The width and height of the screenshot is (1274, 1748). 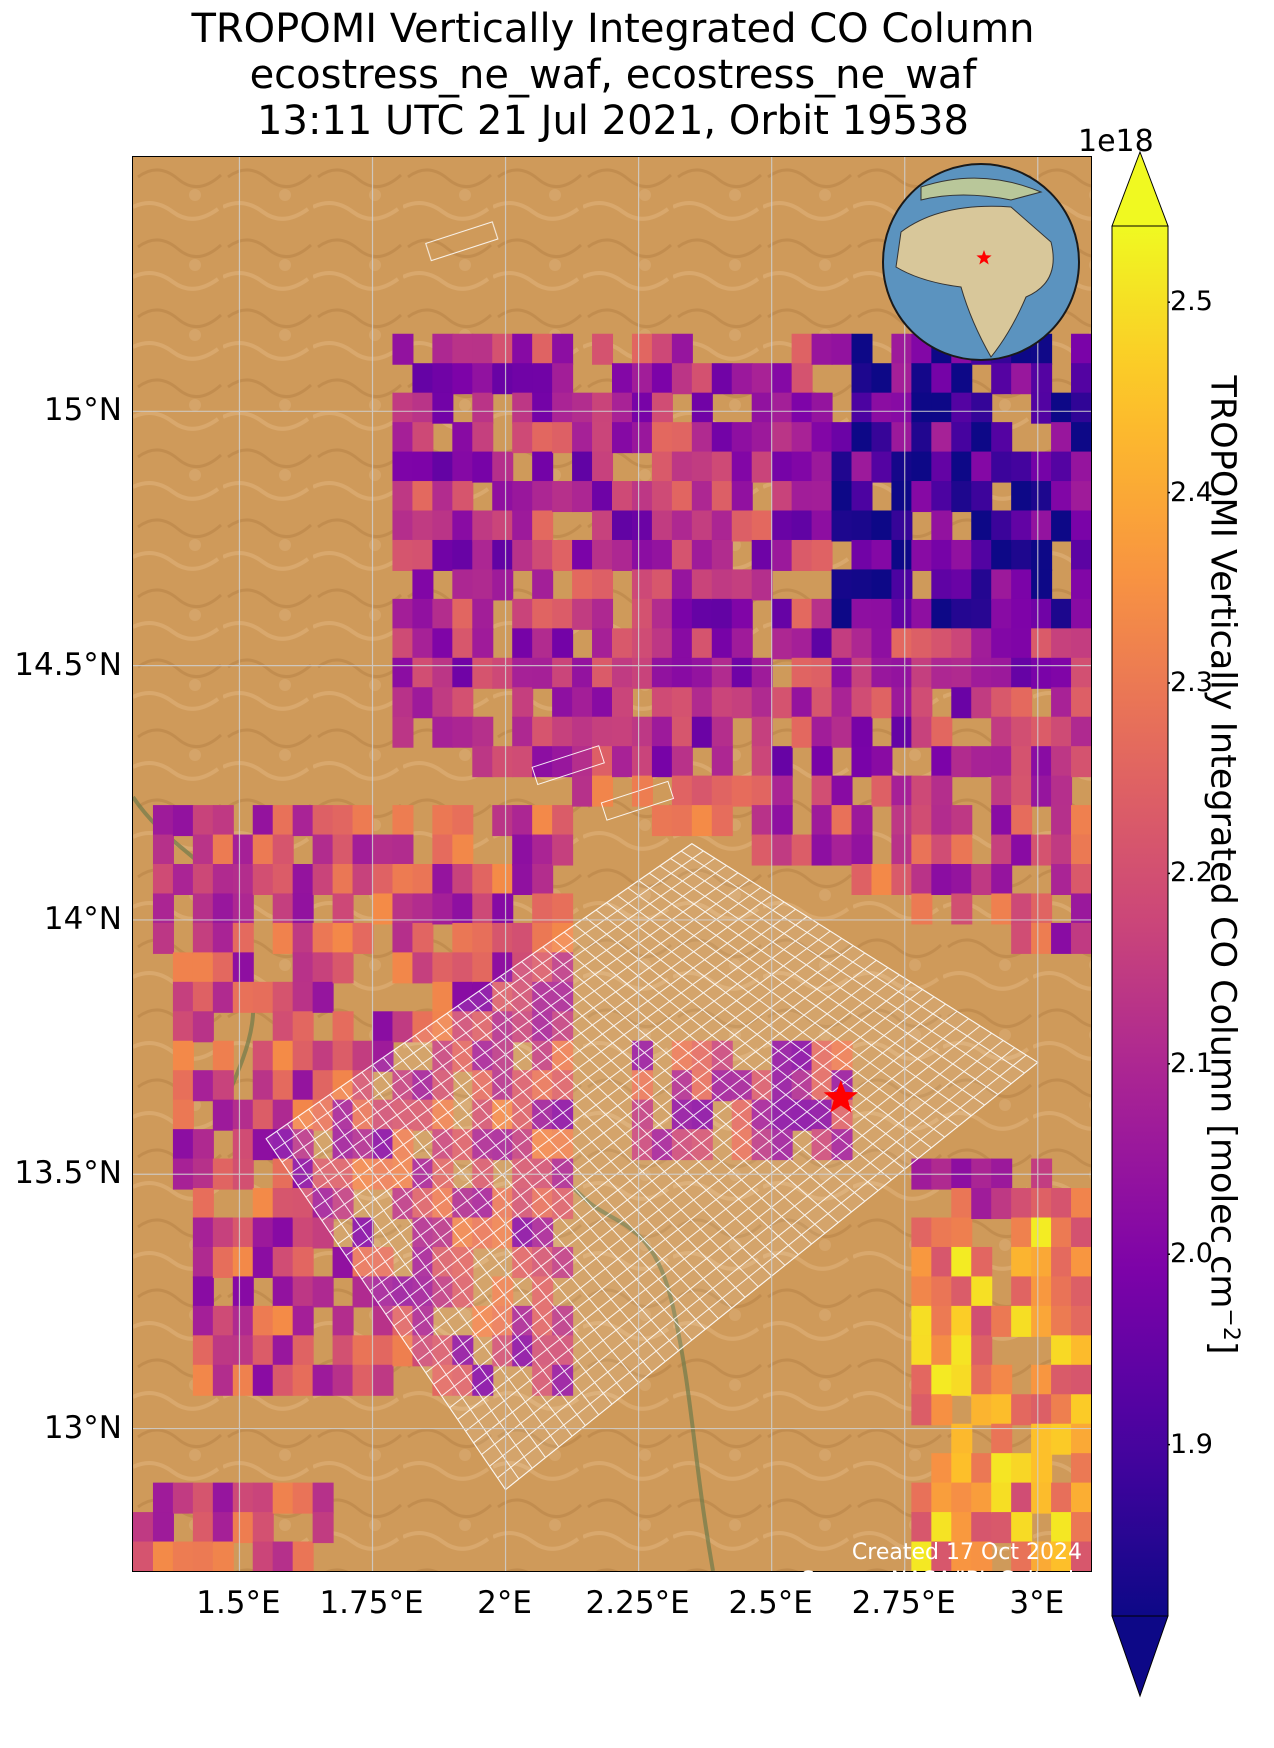 I want to click on colorbar-tick-label: 2.4, so click(x=1191, y=492).